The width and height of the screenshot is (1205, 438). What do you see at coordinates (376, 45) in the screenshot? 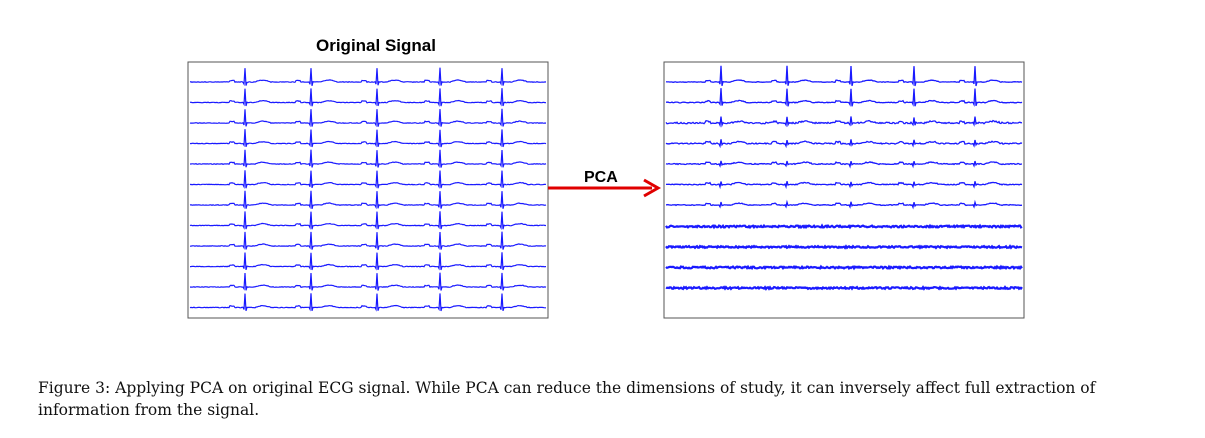
I see `original-signal-title: Original Signal` at bounding box center [376, 45].